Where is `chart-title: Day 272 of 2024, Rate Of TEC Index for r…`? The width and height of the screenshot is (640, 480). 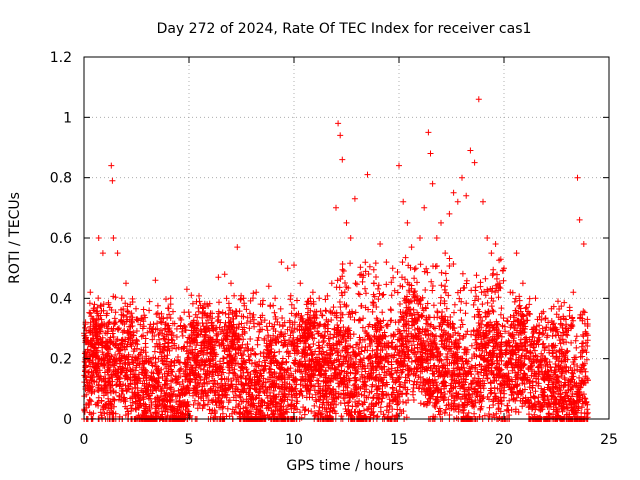 chart-title: Day 272 of 2024, Rate Of TEC Index for r… is located at coordinates (344, 29).